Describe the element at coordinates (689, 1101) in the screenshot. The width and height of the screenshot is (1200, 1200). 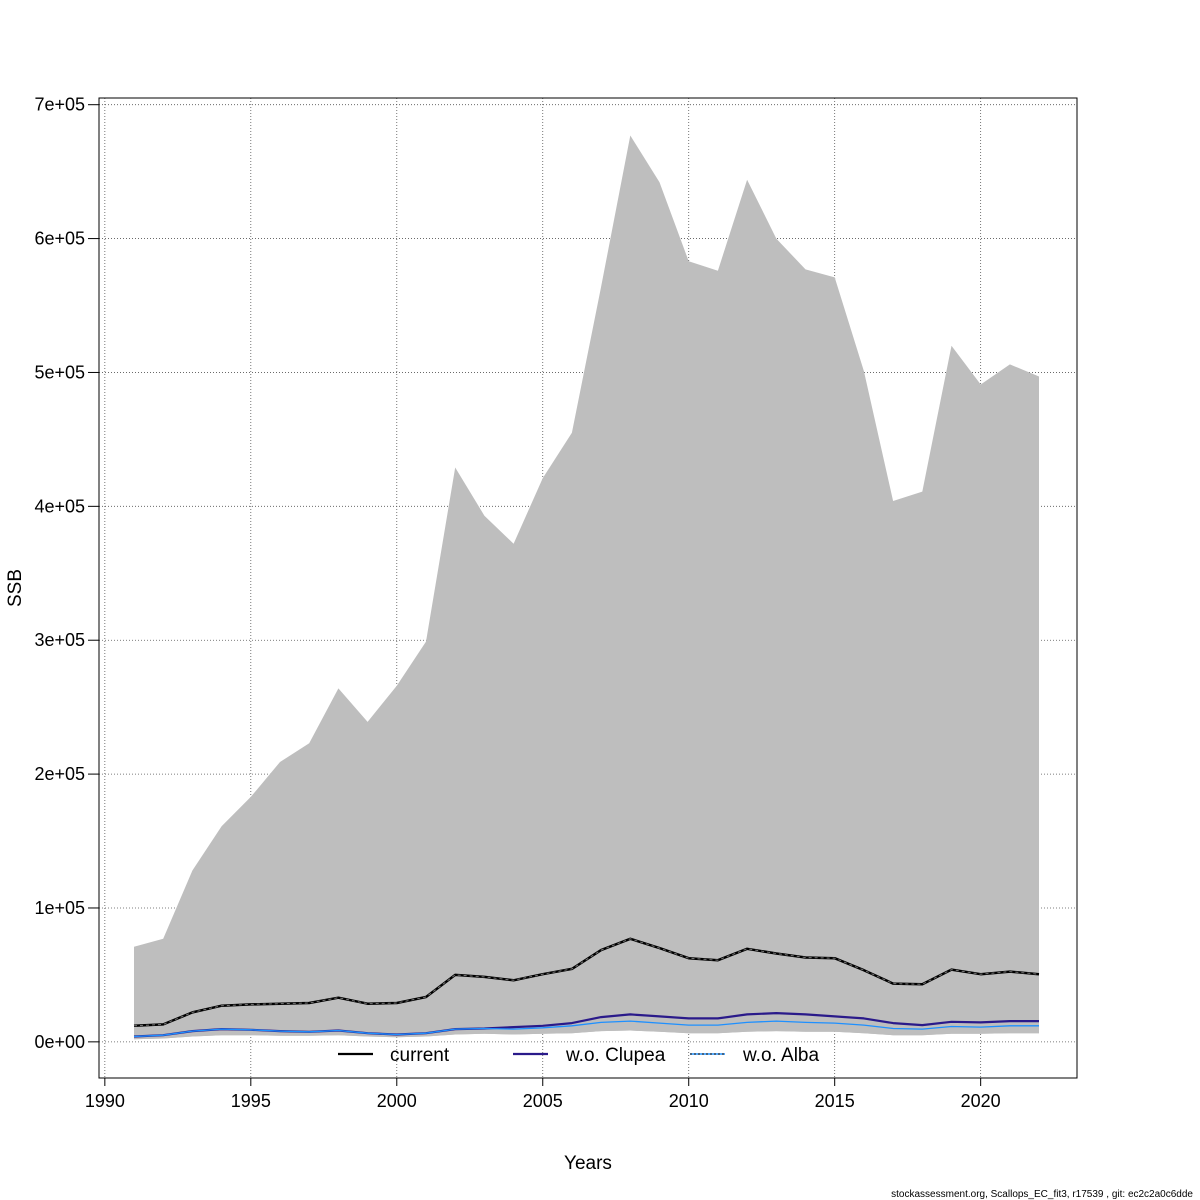
I see `x-tick-label-2010: 2010` at that location.